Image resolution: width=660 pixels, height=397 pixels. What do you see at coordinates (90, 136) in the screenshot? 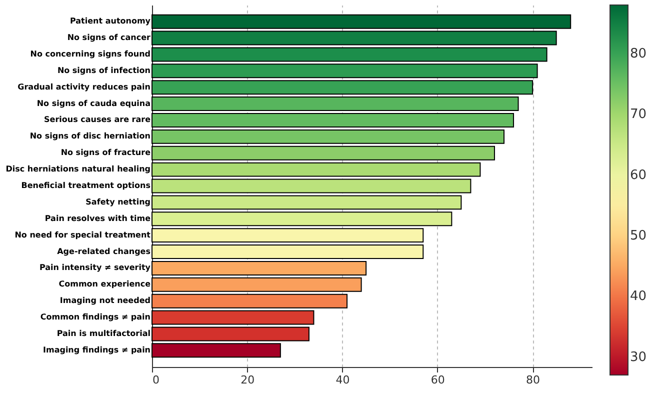
I see `y-tick-label: No signs of disc herniation` at bounding box center [90, 136].